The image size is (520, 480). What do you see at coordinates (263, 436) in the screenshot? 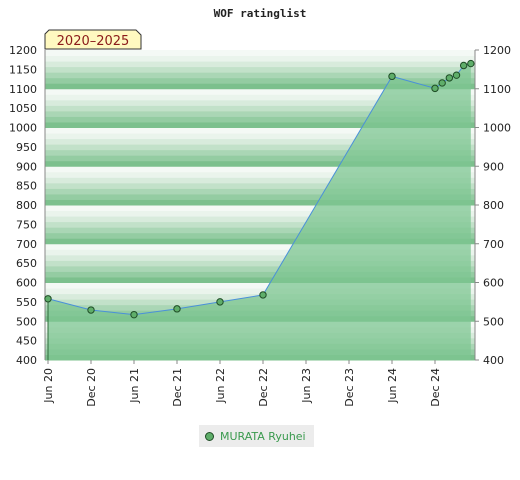
I see `legend-label: MURATA Ryuhei` at bounding box center [263, 436].